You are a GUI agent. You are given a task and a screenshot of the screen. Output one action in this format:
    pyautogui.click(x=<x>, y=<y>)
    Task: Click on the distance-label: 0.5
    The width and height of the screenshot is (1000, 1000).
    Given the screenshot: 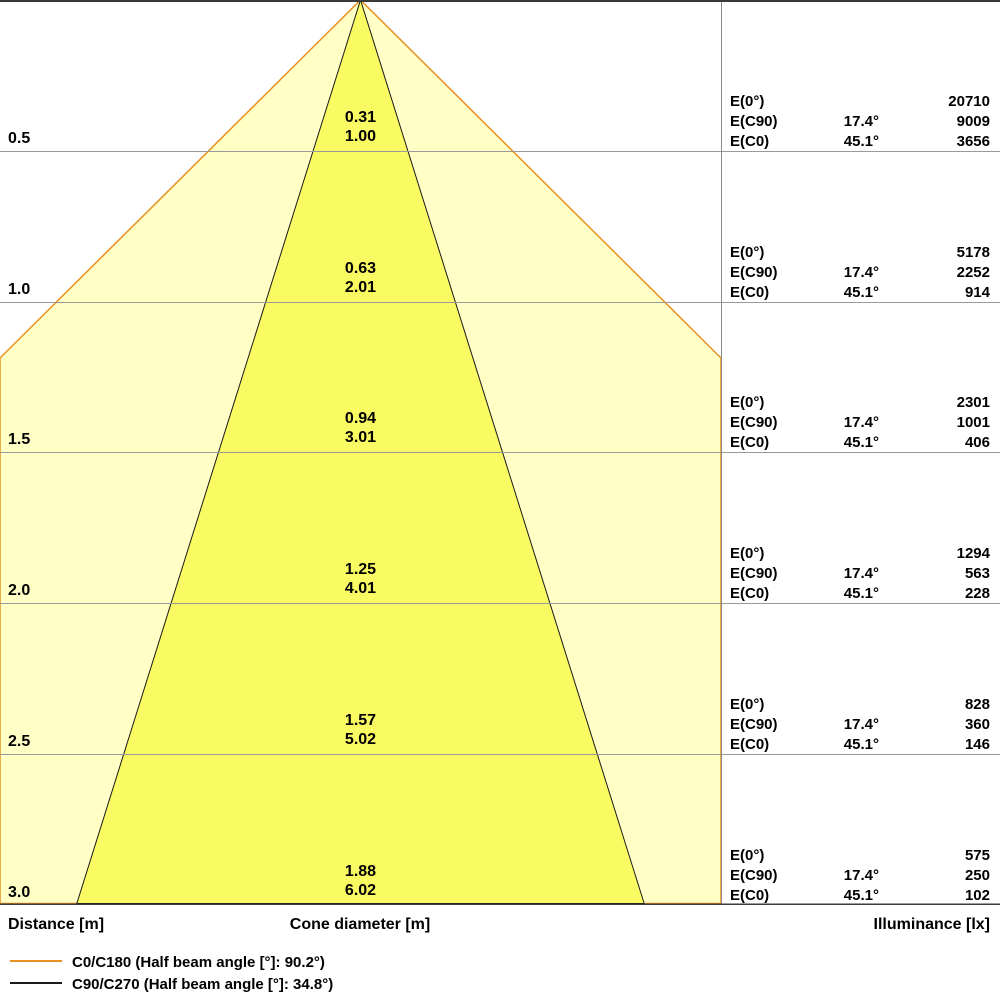 What is the action you would take?
    pyautogui.click(x=19, y=138)
    